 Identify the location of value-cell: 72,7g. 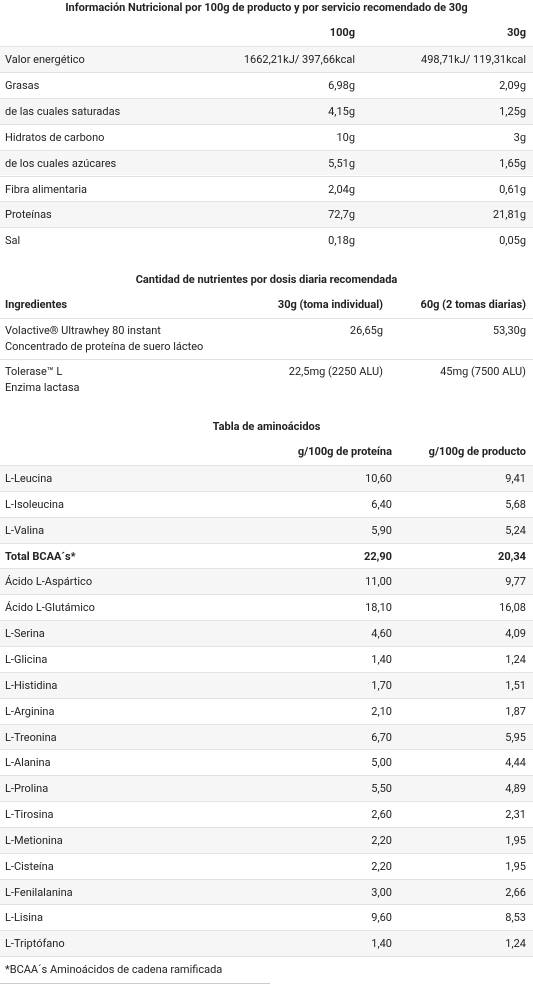
(341, 215).